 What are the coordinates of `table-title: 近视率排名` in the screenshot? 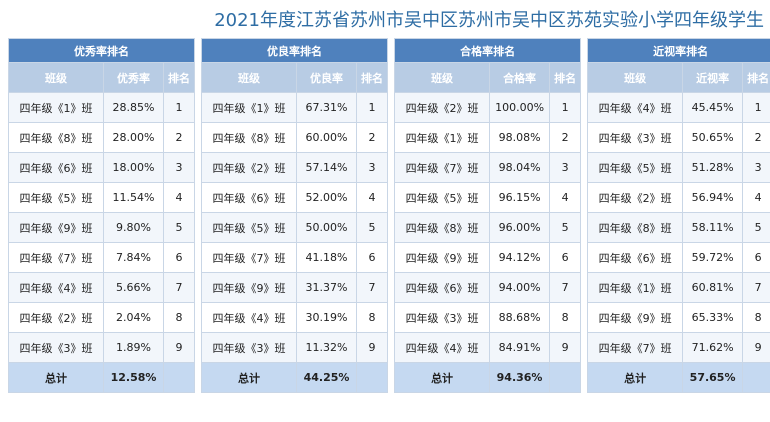 It's located at (678, 50).